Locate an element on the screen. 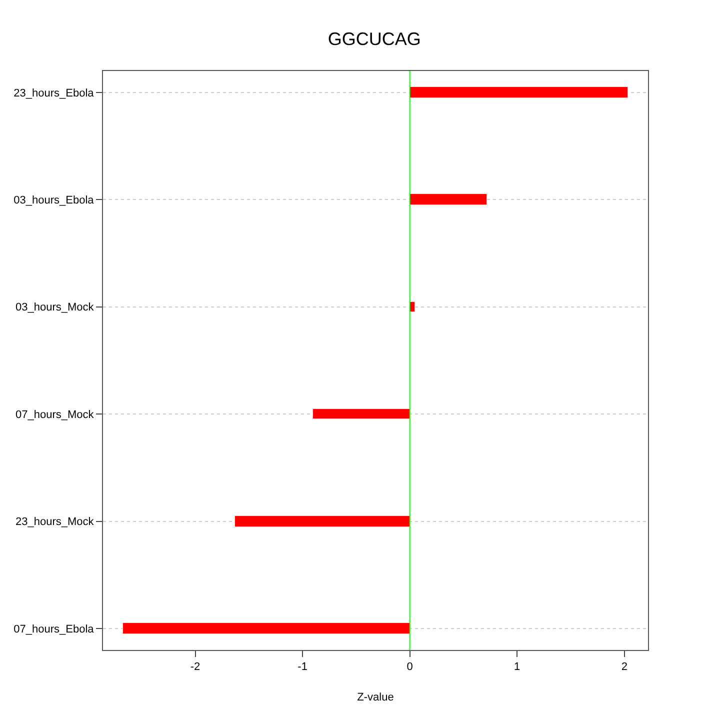 The image size is (720, 720). y-tick-label: 07_hours_Ebola is located at coordinates (54, 629).